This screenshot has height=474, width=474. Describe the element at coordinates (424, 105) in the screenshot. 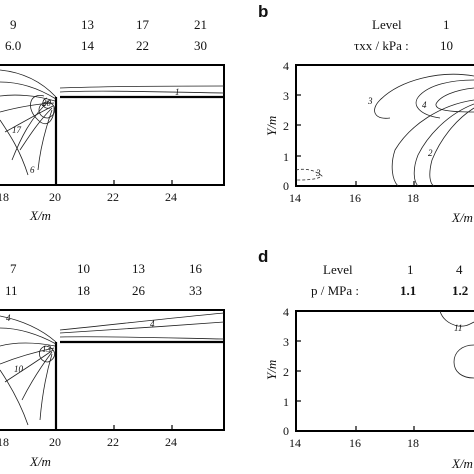

I see `panel-b-contour-label-1: 4` at that location.